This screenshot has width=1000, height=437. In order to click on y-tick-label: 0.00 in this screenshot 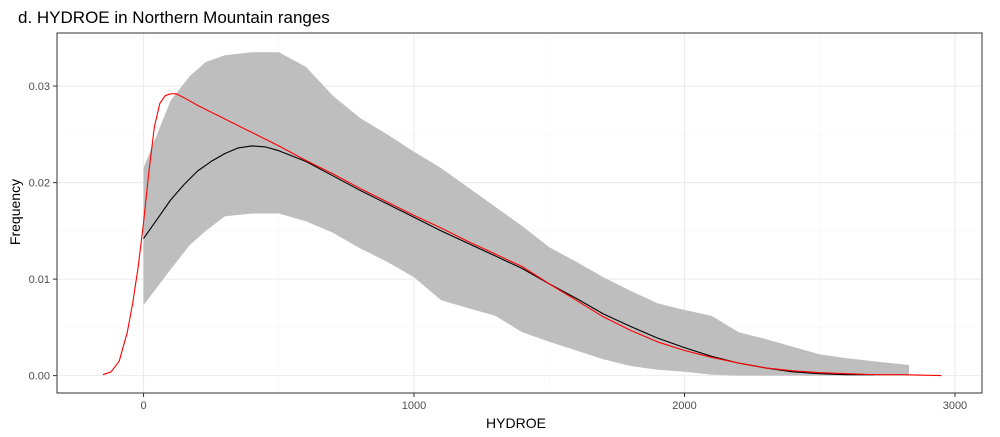, I will do `click(39, 377)`.